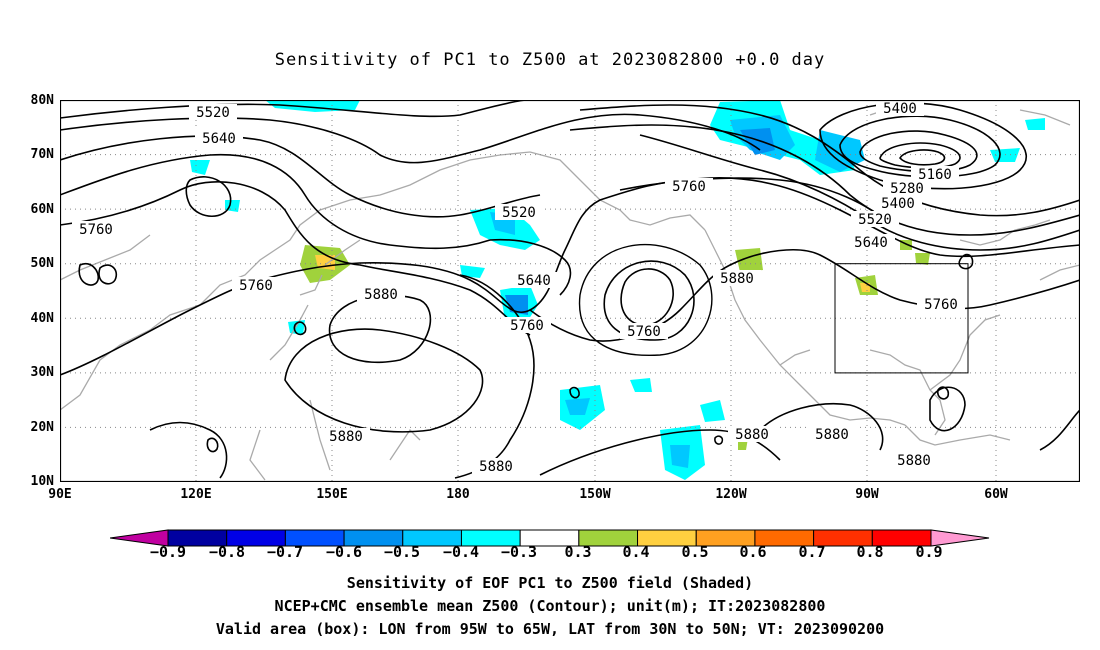 The height and width of the screenshot is (650, 1100). I want to click on contour-label-5760a: 5760, so click(96, 229).